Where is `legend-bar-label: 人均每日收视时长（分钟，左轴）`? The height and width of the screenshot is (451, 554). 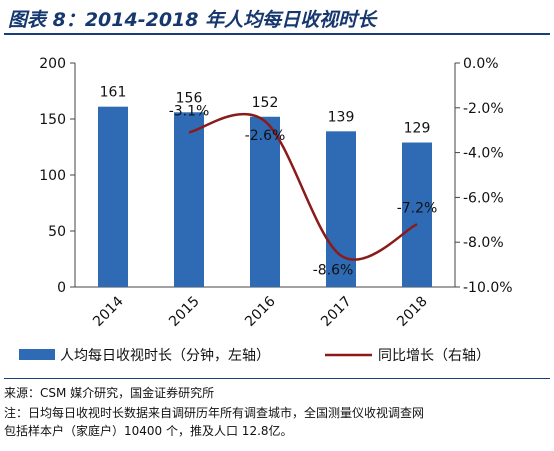 legend-bar-label: 人均每日收视时长（分钟，左轴） is located at coordinates (165, 355).